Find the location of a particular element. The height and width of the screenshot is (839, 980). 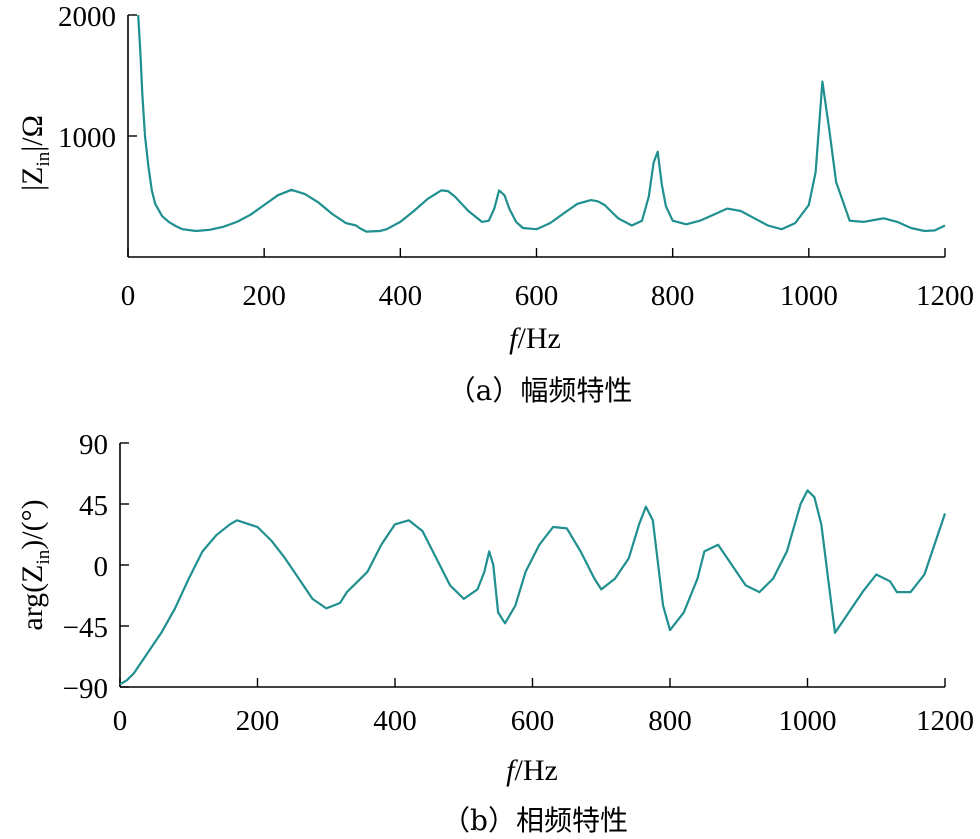

y-tick-label: 45 is located at coordinates (93, 506).